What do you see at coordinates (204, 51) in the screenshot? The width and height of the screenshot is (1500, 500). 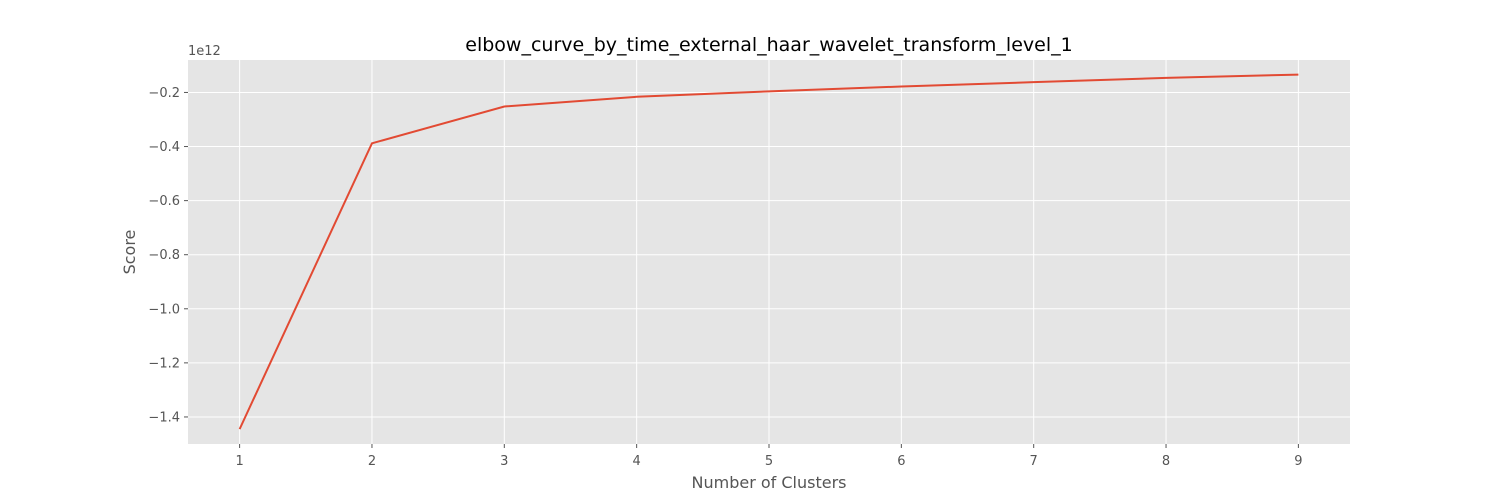 I see `y-axis-offset-label: 1e12` at bounding box center [204, 51].